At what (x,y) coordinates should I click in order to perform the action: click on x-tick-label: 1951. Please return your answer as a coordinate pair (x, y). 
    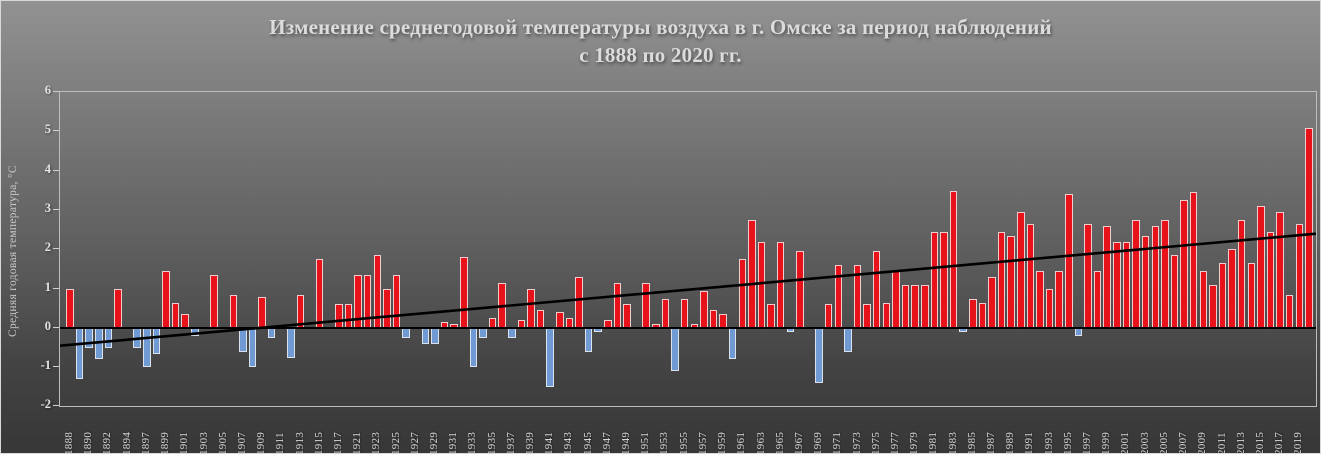
    Looking at the image, I should click on (645, 442).